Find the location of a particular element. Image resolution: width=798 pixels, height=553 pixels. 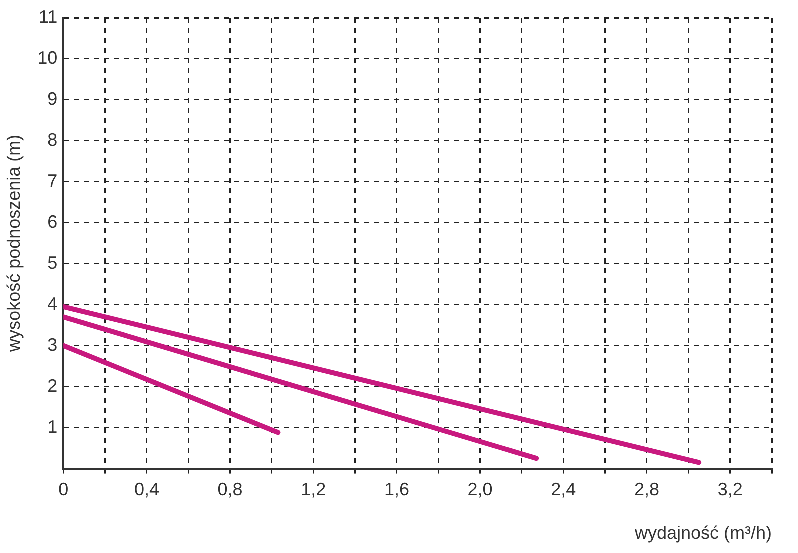

y-axis-title: wysokość podnoszenia (m) is located at coordinates (14, 243).